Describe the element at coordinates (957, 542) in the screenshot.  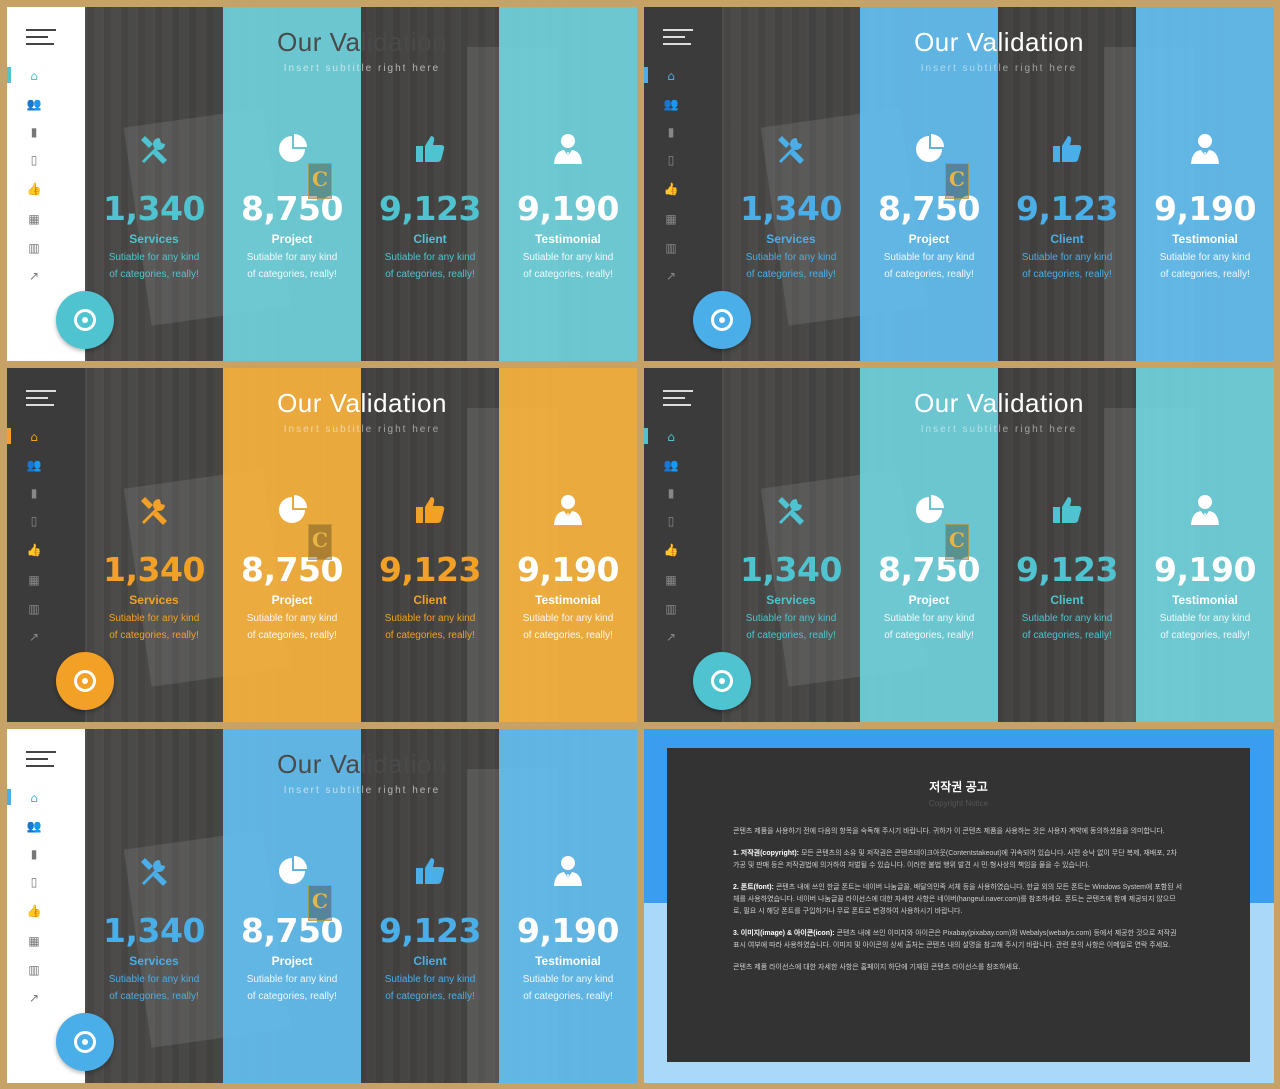
I see `watermark-badge: C` at that location.